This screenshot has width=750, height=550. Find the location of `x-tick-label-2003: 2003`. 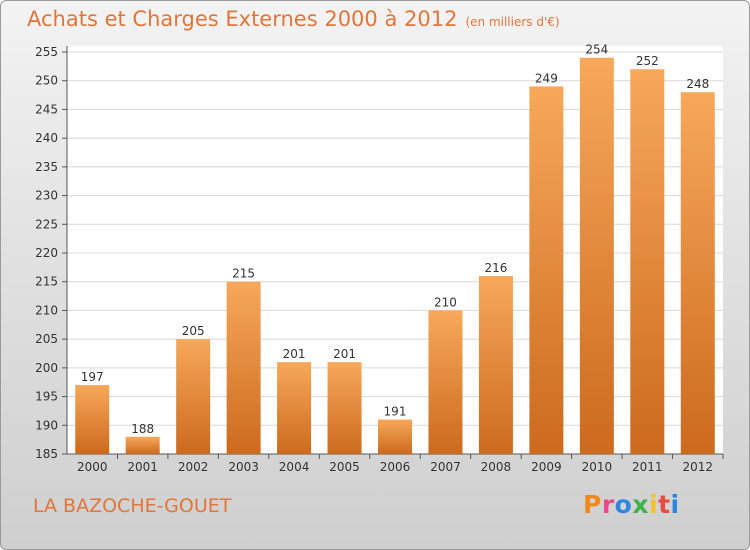

x-tick-label-2003: 2003 is located at coordinates (243, 467).